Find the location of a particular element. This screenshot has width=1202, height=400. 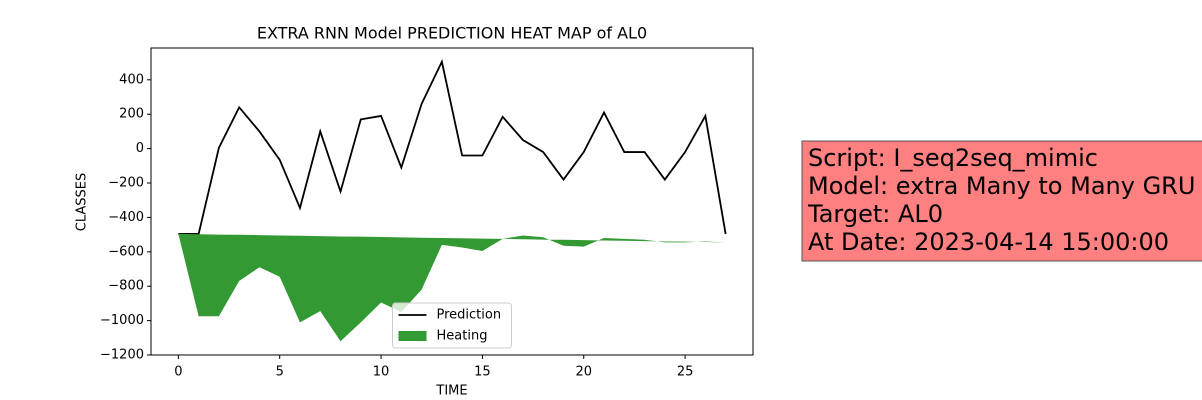

x-tick-label: 25 is located at coordinates (685, 372).